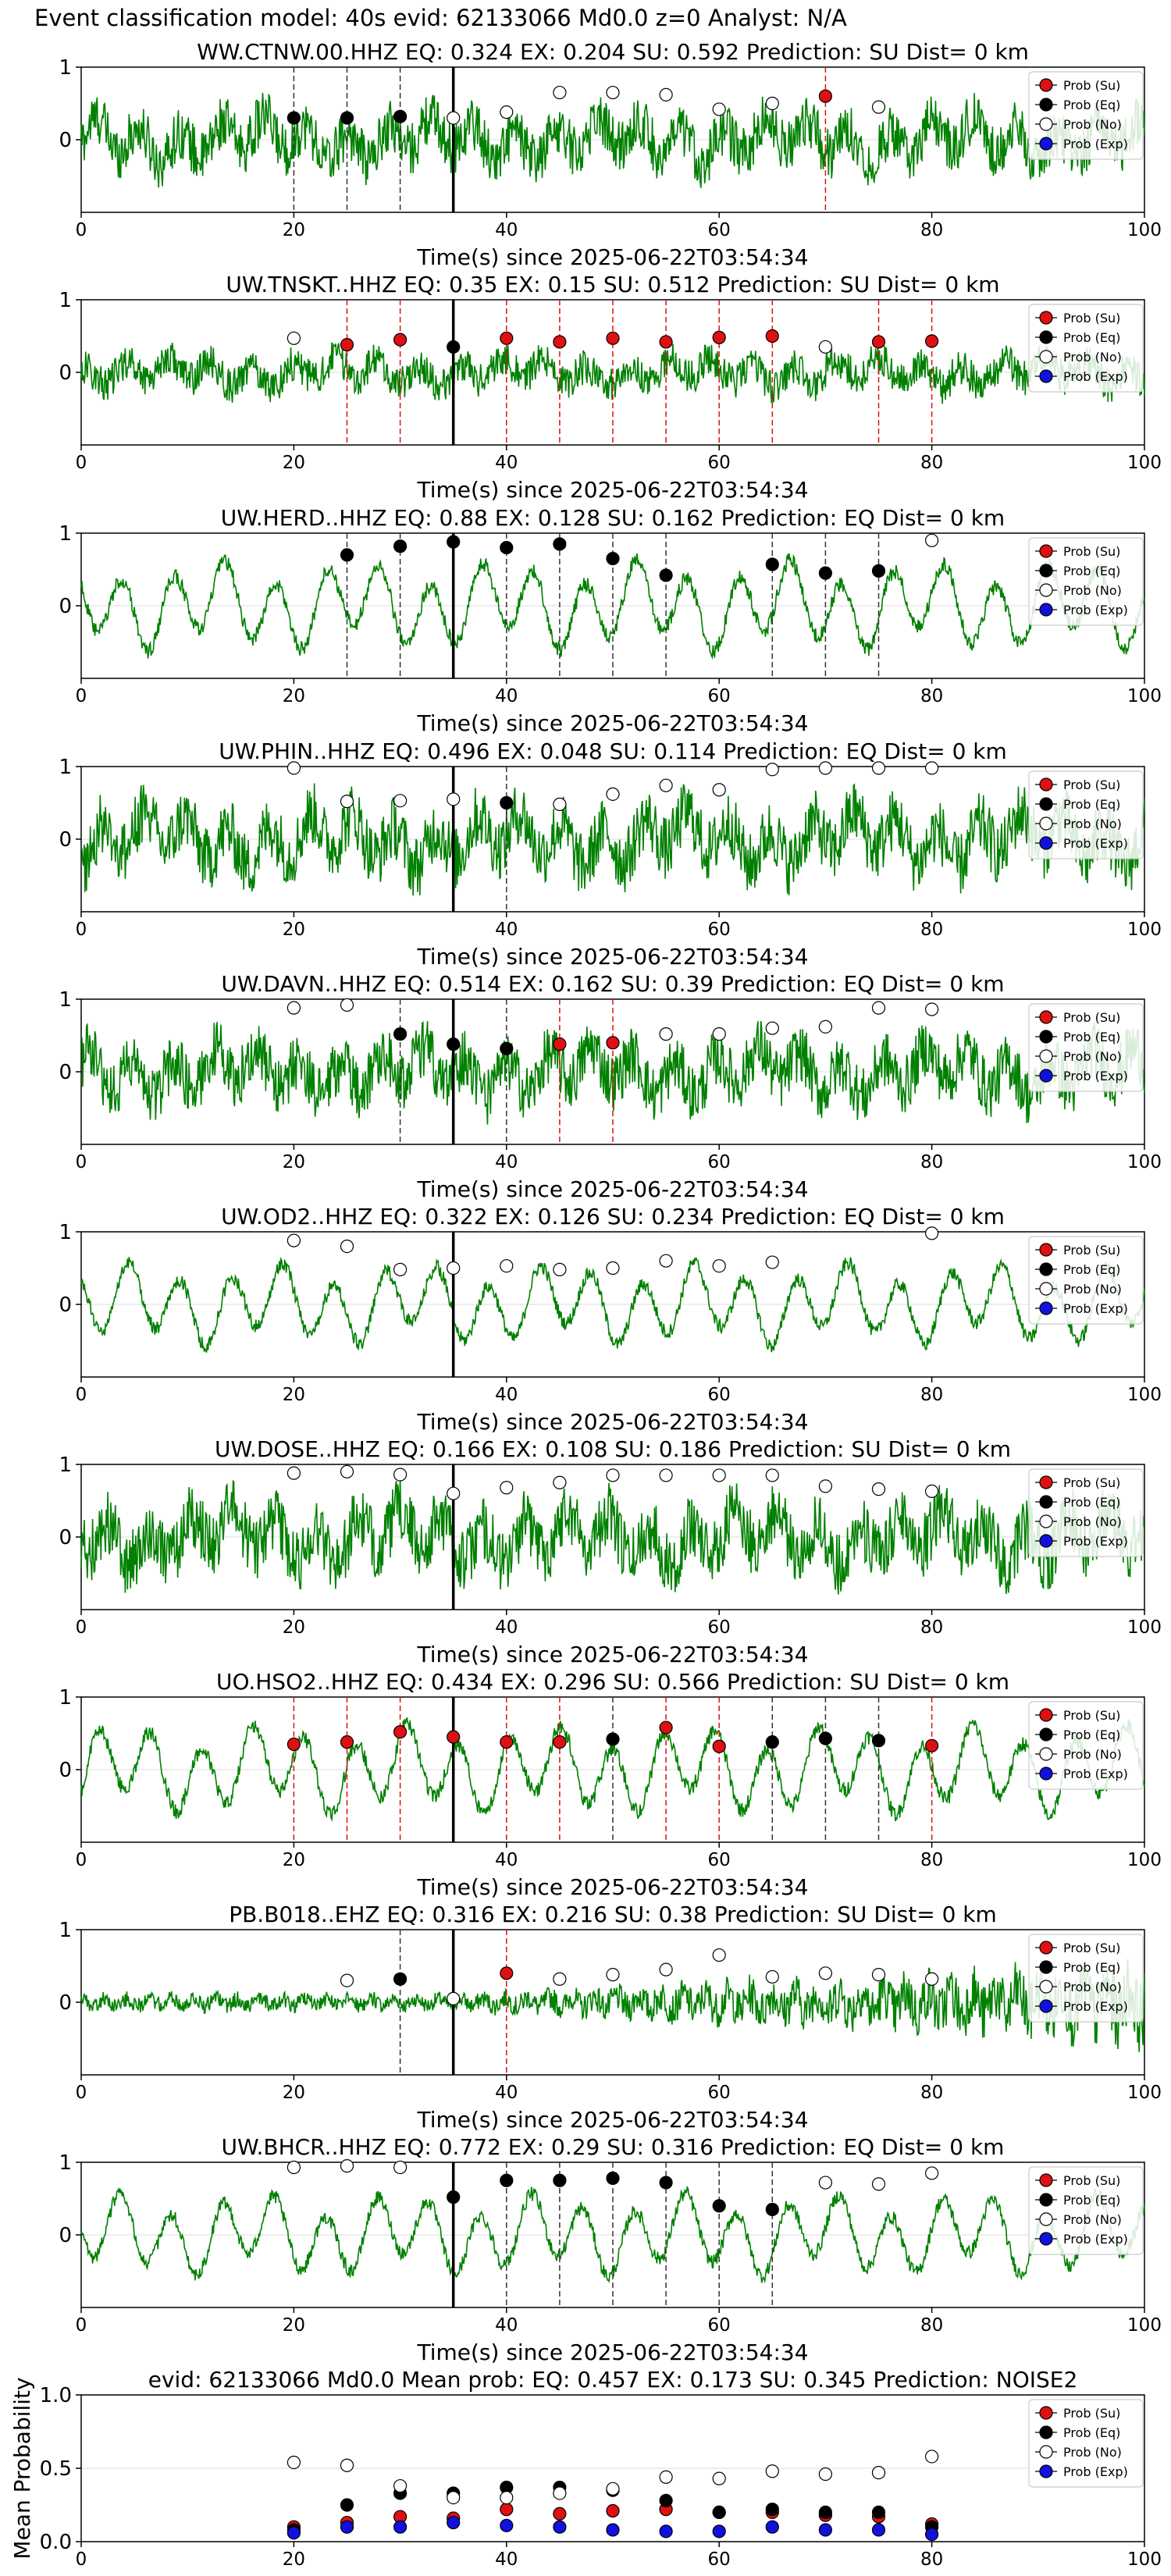  What do you see at coordinates (81, 2093) in the screenshot?
I see `panel-9-xtick-label: 0` at bounding box center [81, 2093].